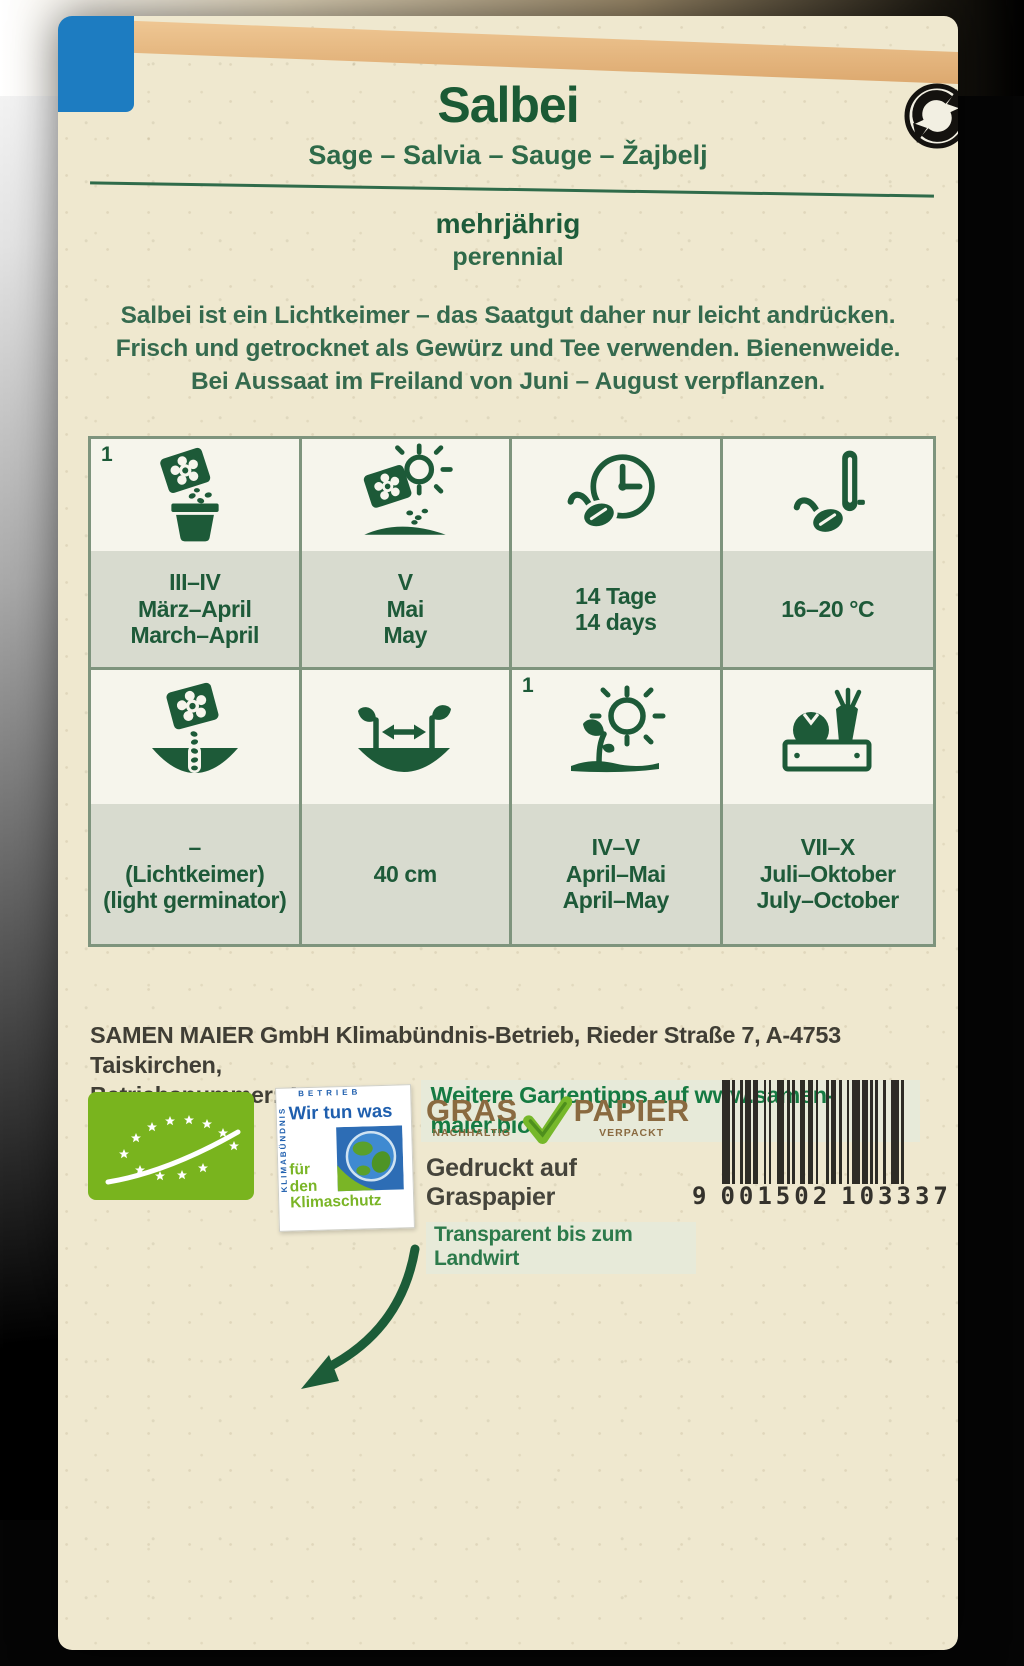 Image resolution: width=1024 pixels, height=1666 pixels. I want to click on transparent-to-farmer-text: Transparent bis zum Landwirt, so click(561, 1248).